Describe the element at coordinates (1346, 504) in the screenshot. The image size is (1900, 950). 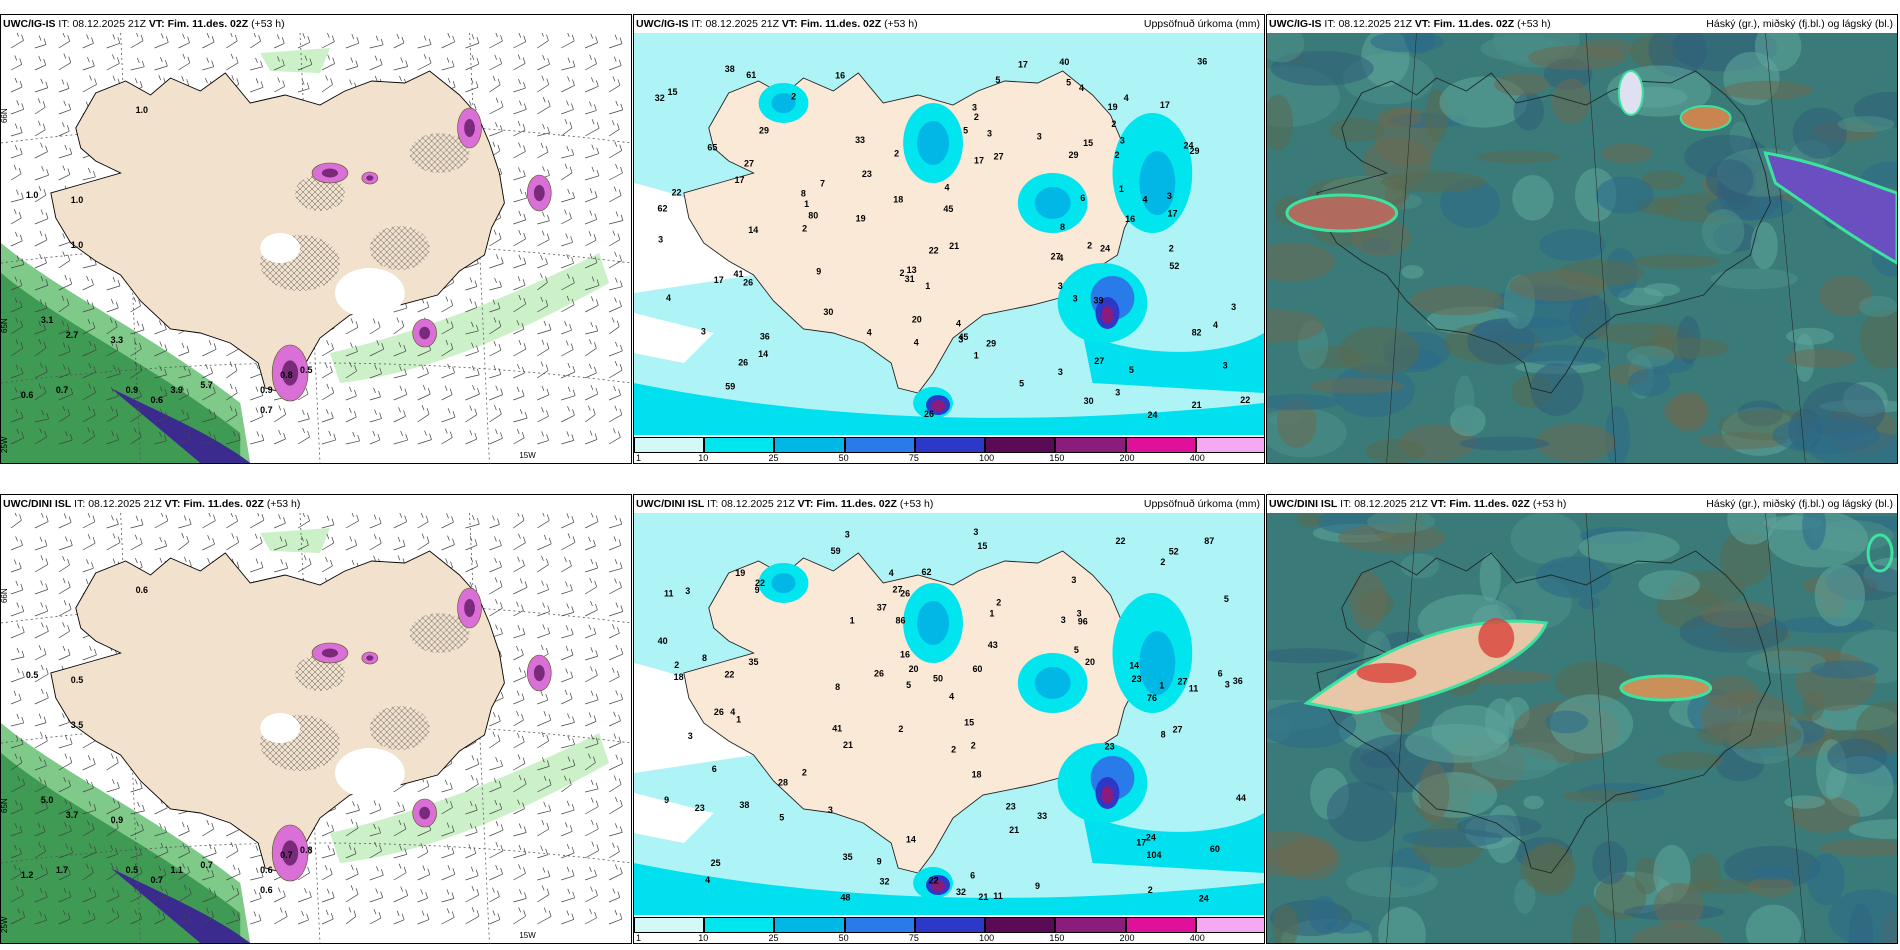
I see `it-label: IT:` at that location.